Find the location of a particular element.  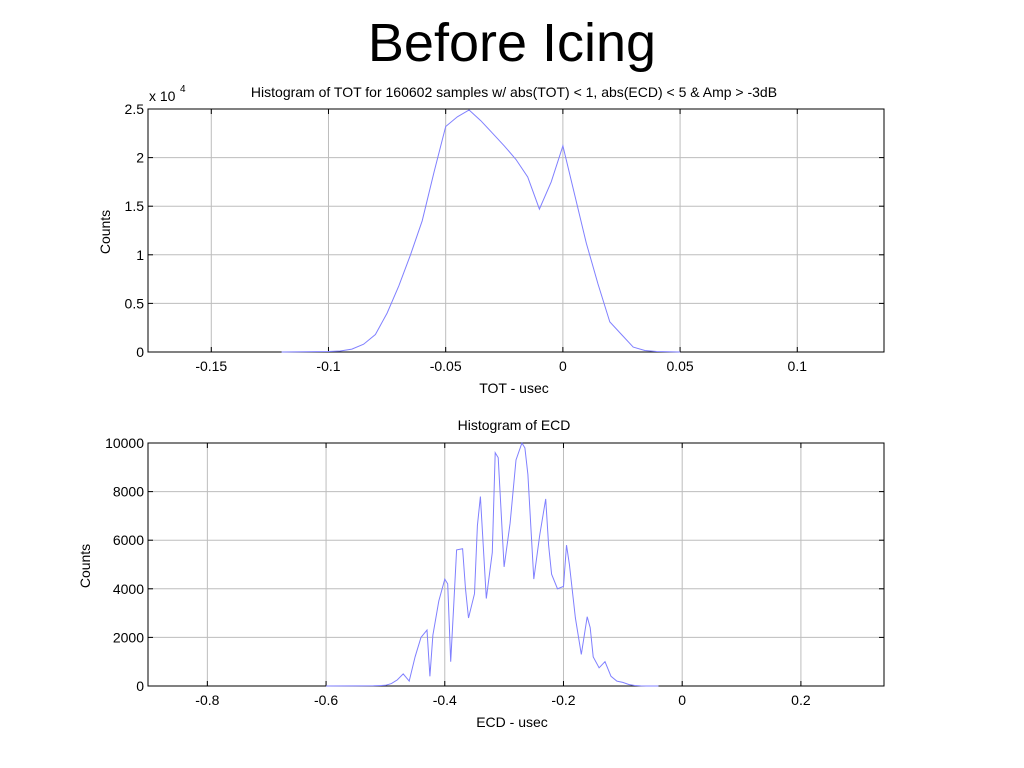

x-tick-label: 0.1 is located at coordinates (798, 366).